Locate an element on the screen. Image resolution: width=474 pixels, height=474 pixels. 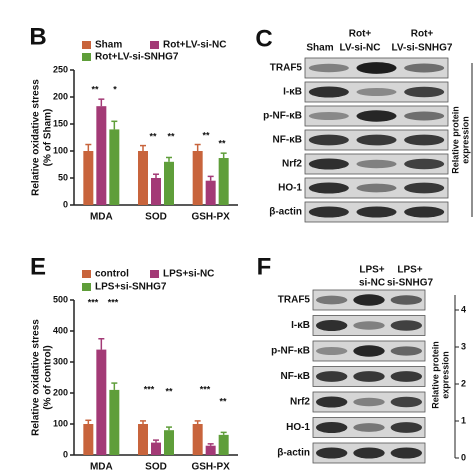
significance: * is located at coordinates (115, 89).